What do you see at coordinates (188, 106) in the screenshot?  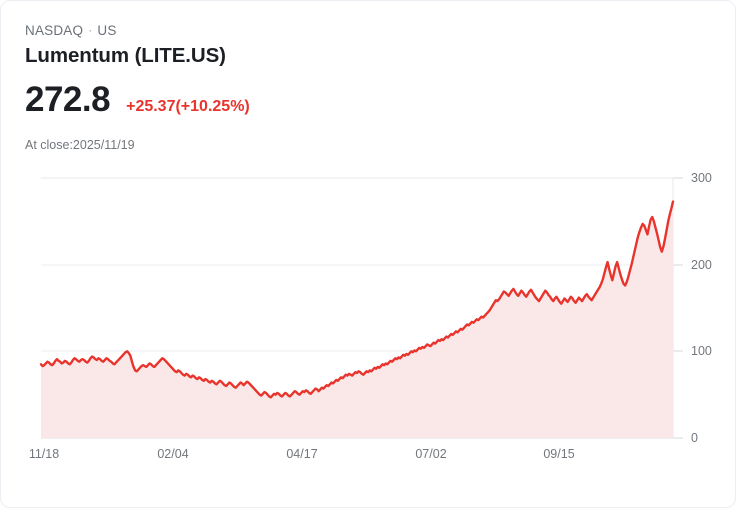 I see `price-change: +25.37(+10.25%)` at bounding box center [188, 106].